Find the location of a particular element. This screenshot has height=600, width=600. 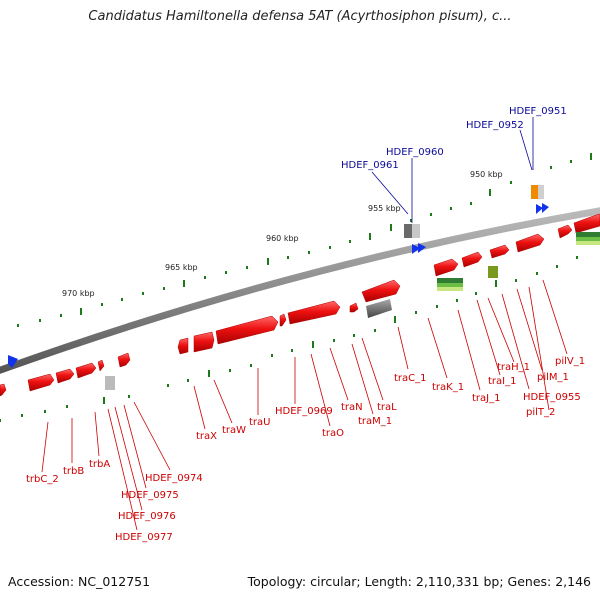

gene-label-traj-1: traJ_1 is located at coordinates (486, 398).